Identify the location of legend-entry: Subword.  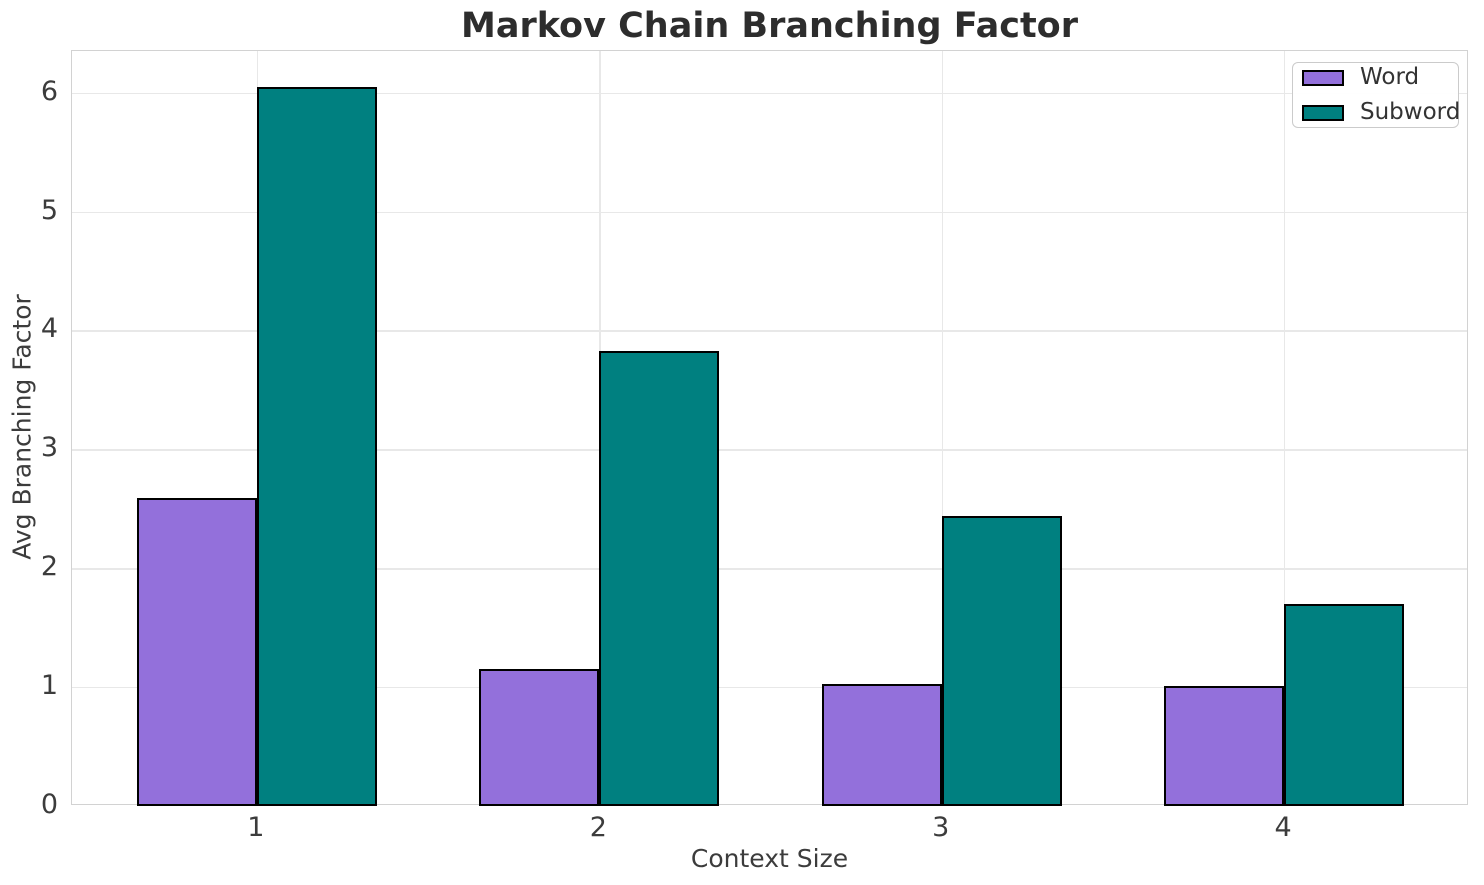
(1381, 112).